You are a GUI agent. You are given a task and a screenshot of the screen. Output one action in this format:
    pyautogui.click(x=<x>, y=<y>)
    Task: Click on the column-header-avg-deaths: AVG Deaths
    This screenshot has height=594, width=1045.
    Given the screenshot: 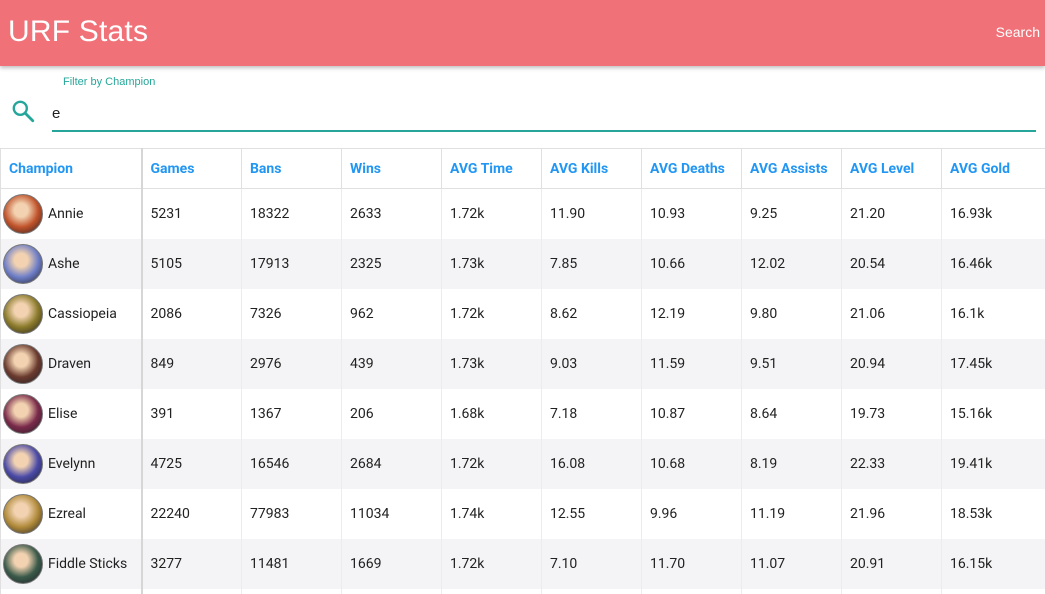 What is the action you would take?
    pyautogui.click(x=691, y=168)
    